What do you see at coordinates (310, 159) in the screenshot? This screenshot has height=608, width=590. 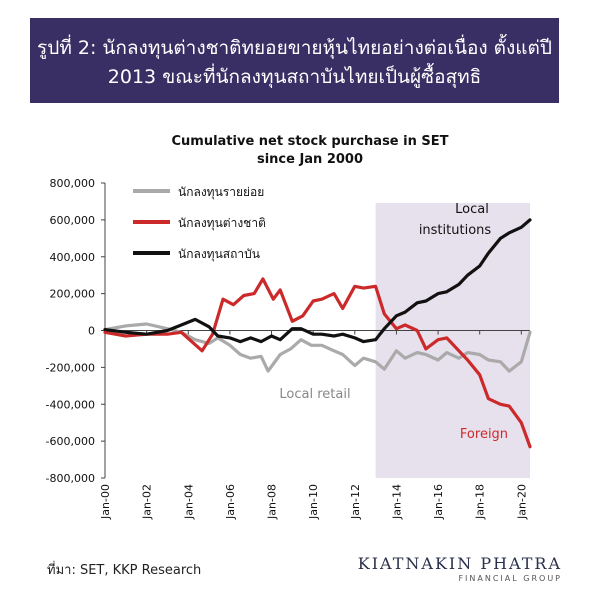 I see `chart-subtitle: since Jan 2000` at bounding box center [310, 159].